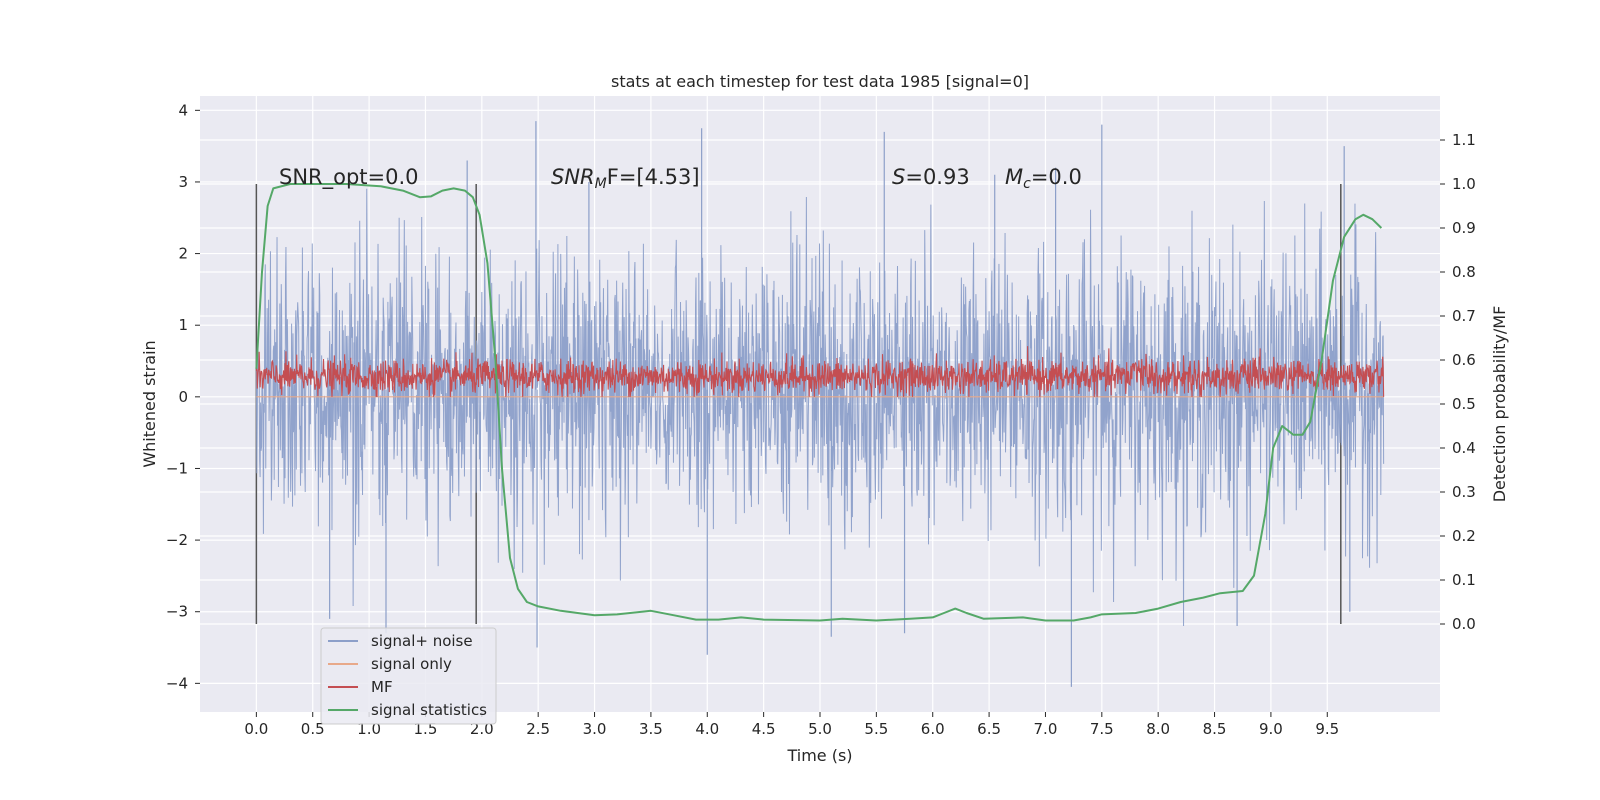 The width and height of the screenshot is (1600, 800). What do you see at coordinates (937, 177) in the screenshot?
I see `annotation-s-stat-tail: =0.93` at bounding box center [937, 177].